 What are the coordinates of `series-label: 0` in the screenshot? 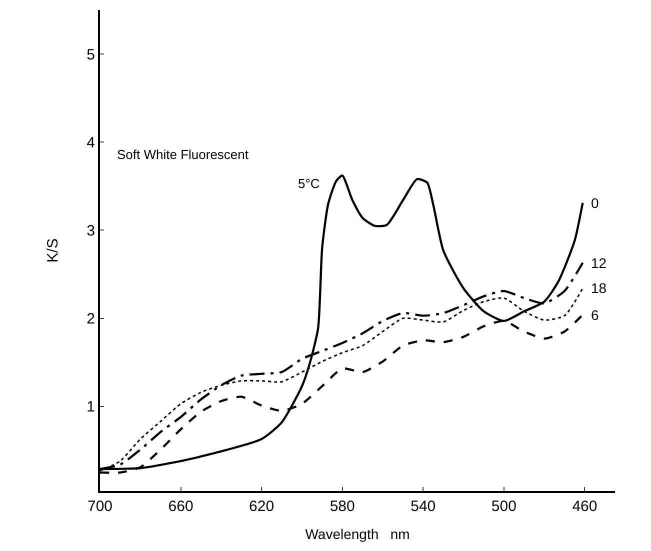 It's located at (595, 203).